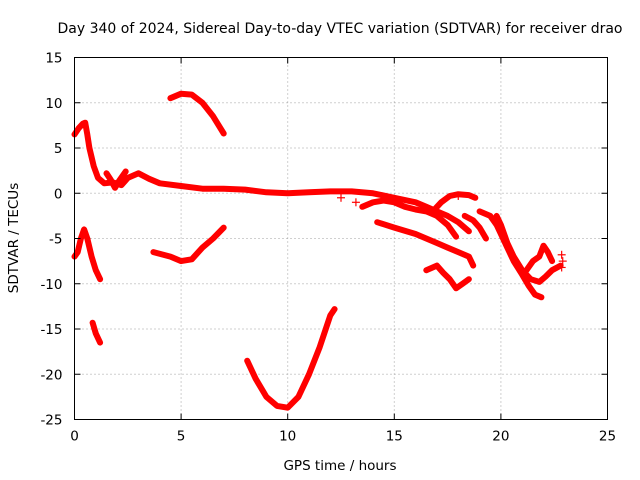  I want to click on y-tick-label: -20, so click(51, 375).